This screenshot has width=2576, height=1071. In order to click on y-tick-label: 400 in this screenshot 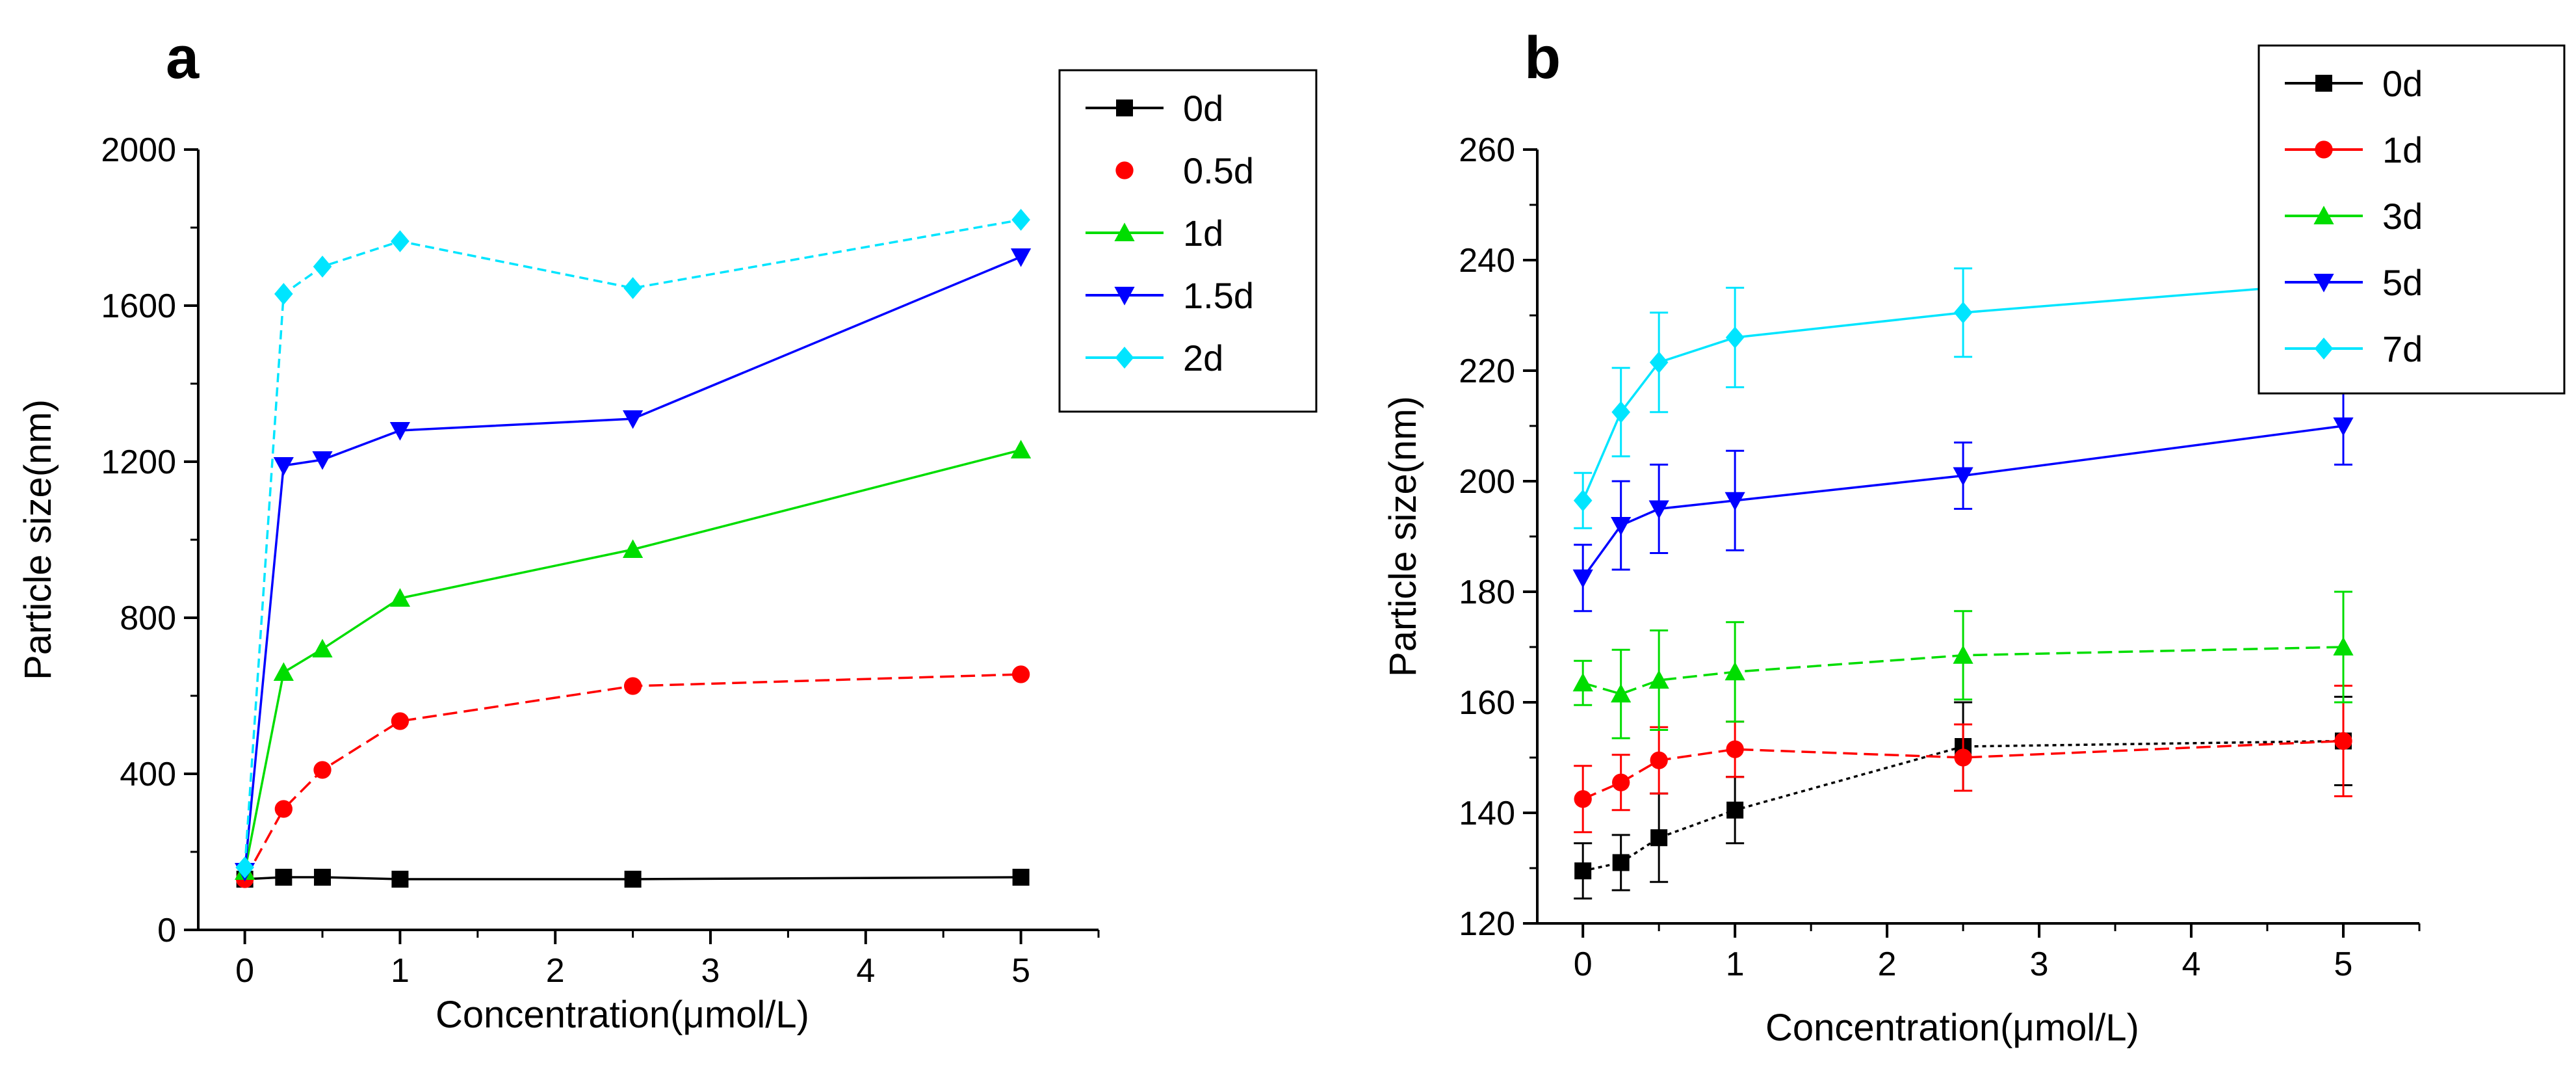, I will do `click(148, 774)`.